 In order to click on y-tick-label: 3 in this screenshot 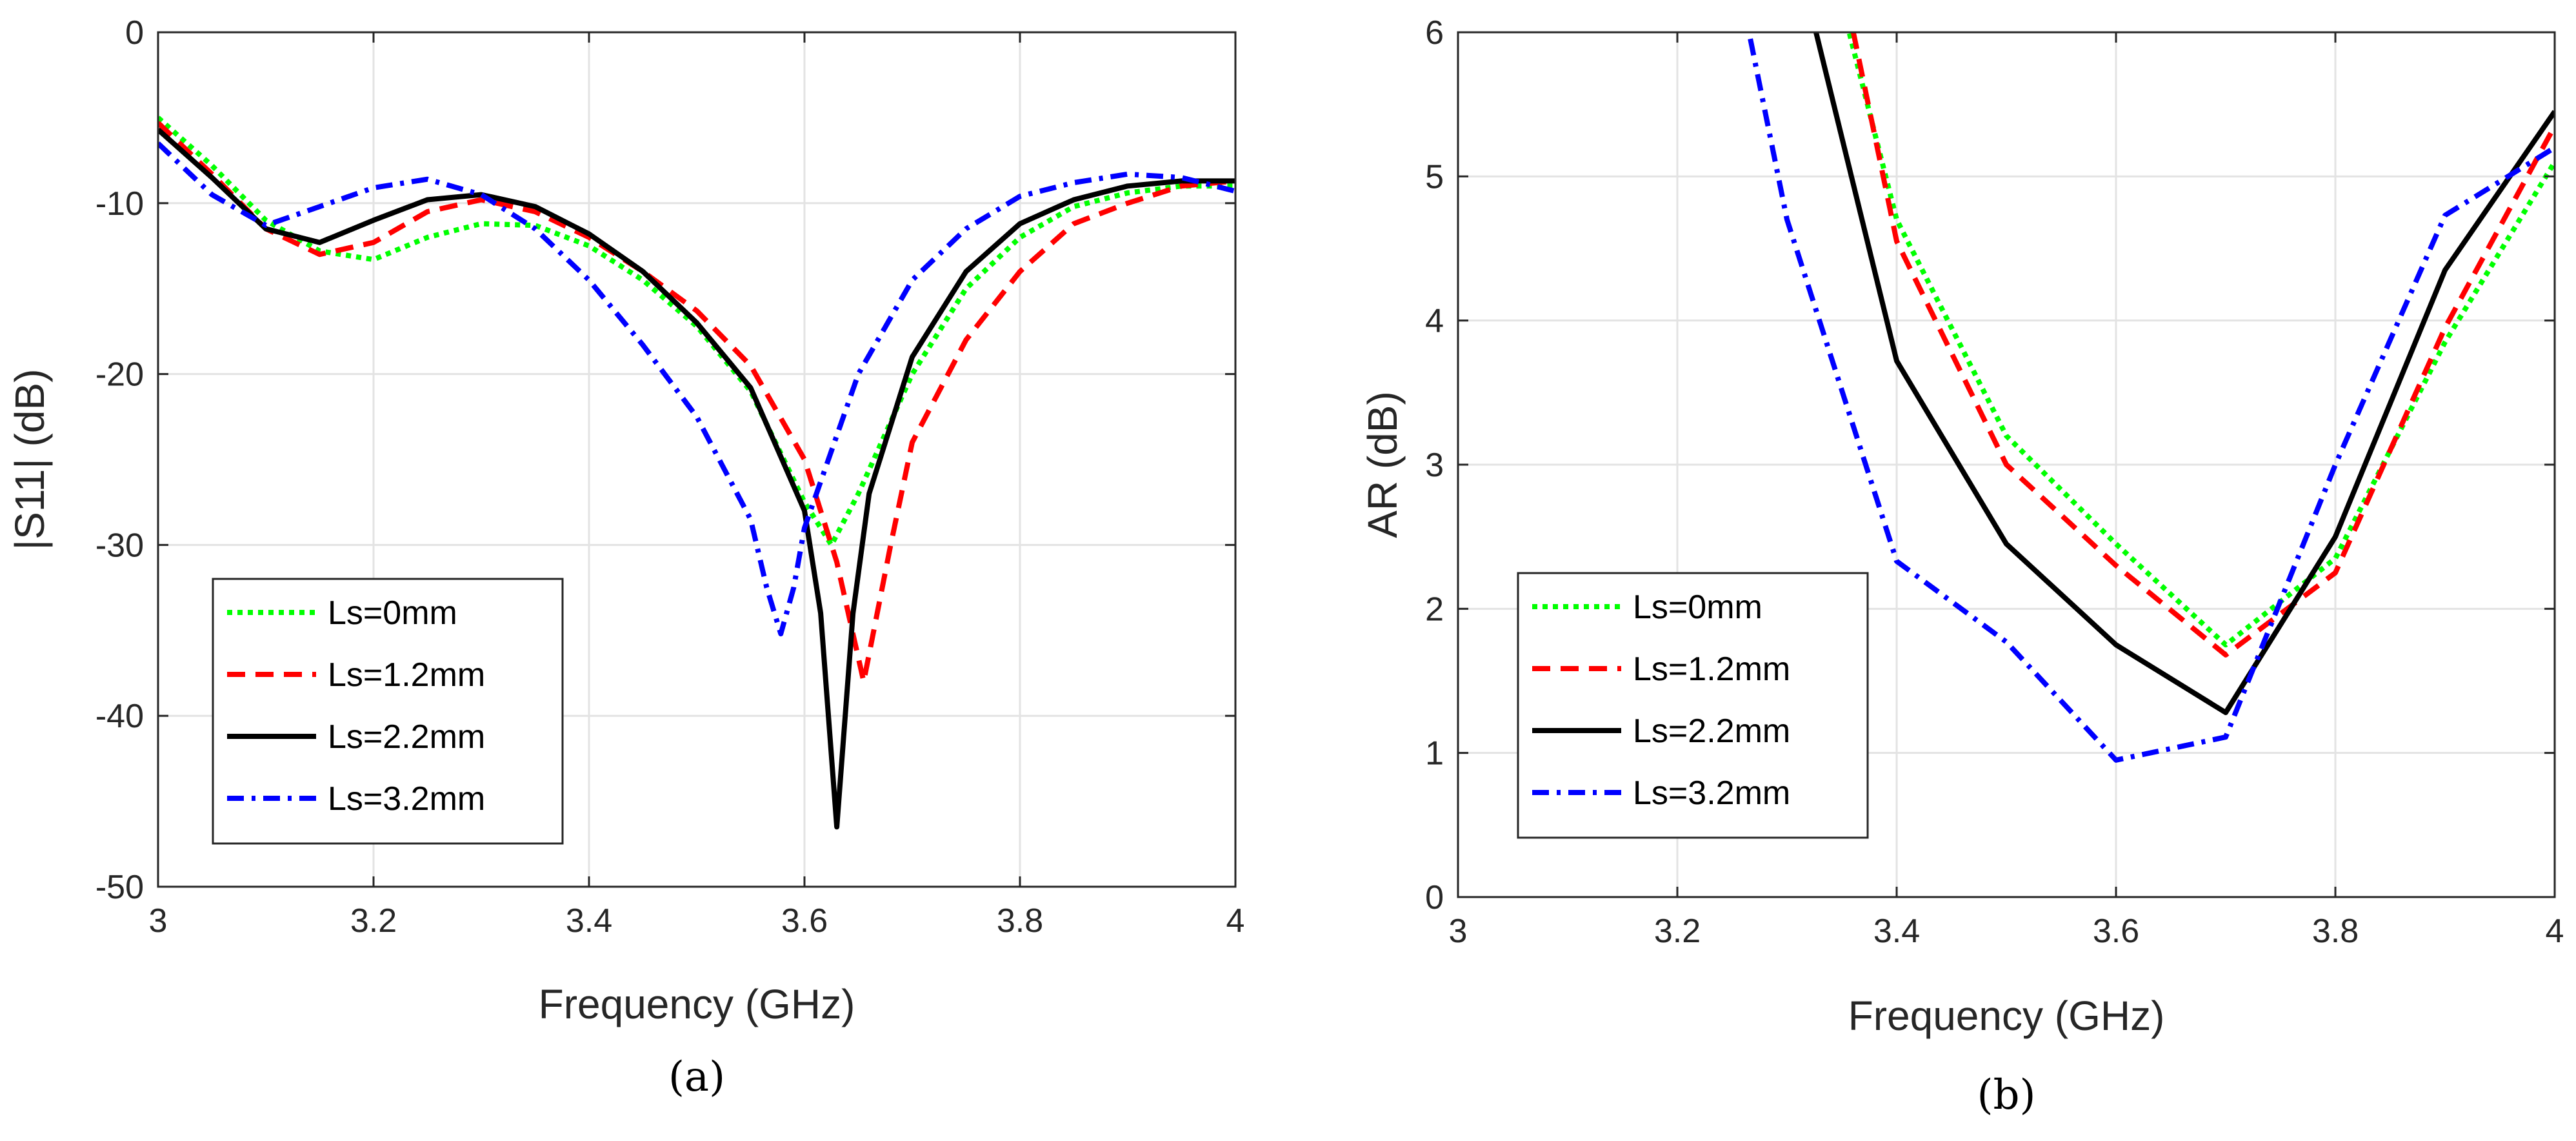, I will do `click(1434, 465)`.